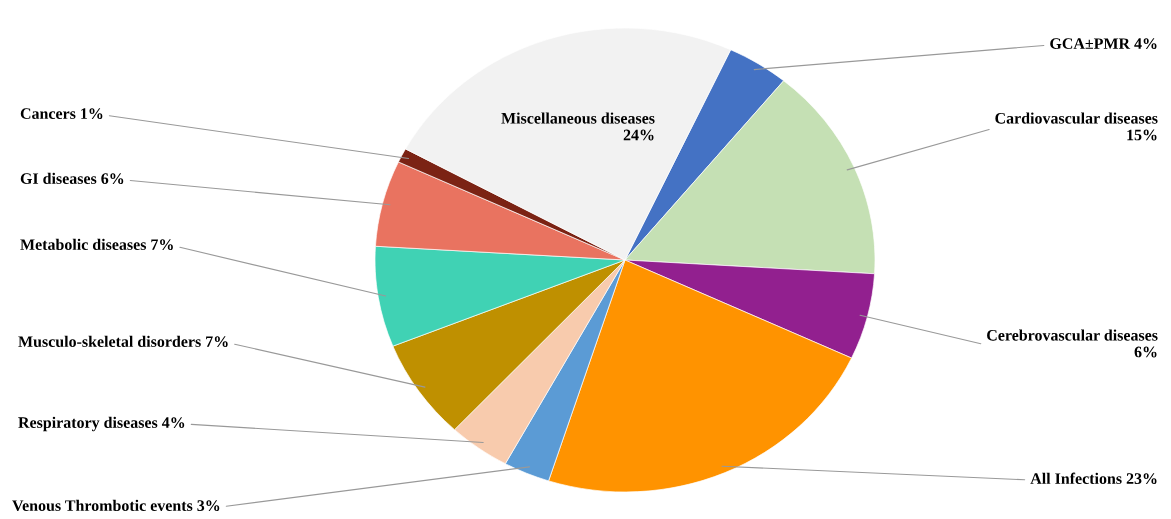 The image size is (1171, 519). What do you see at coordinates (1072, 335) in the screenshot?
I see `slice-label: Cerebrovascular diseases` at bounding box center [1072, 335].